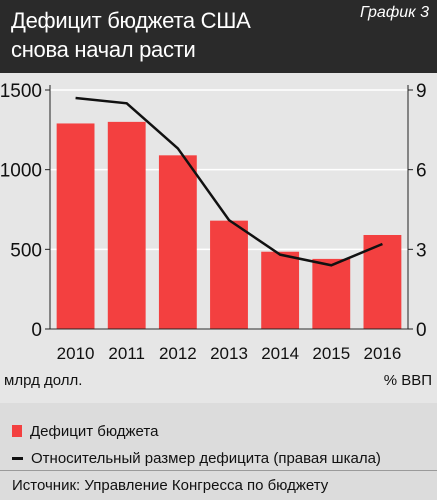 The height and width of the screenshot is (500, 437). I want to click on bar-2010, so click(75, 226).